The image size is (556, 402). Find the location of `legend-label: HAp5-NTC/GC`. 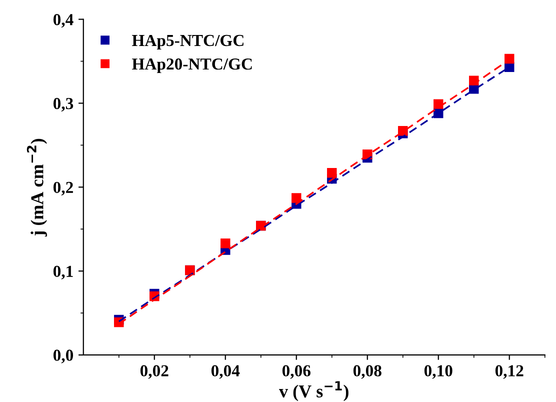

legend-label: HAp5-NTC/GC is located at coordinates (188, 42).